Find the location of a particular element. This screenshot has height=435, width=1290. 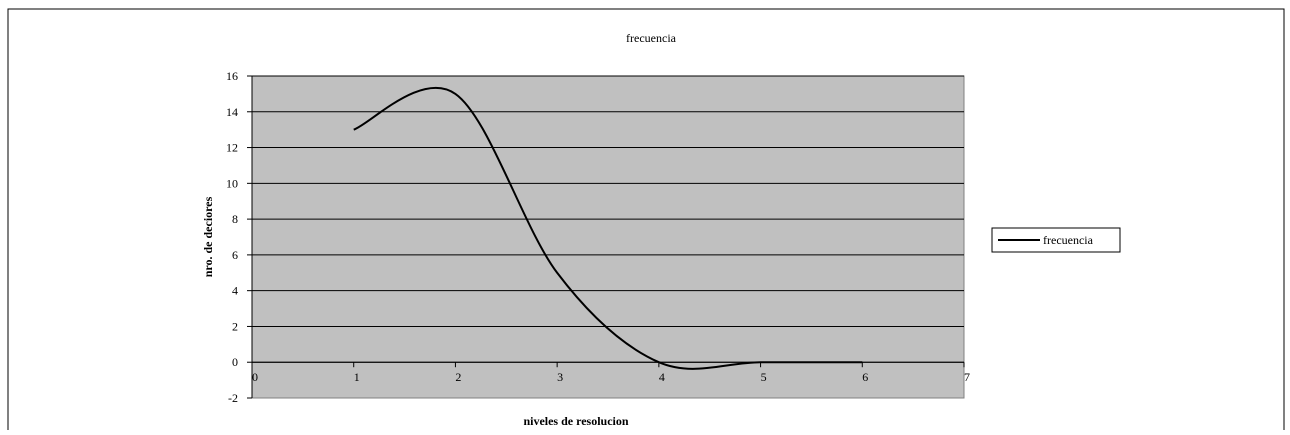

y-tick-label: 14 is located at coordinates (232, 112).